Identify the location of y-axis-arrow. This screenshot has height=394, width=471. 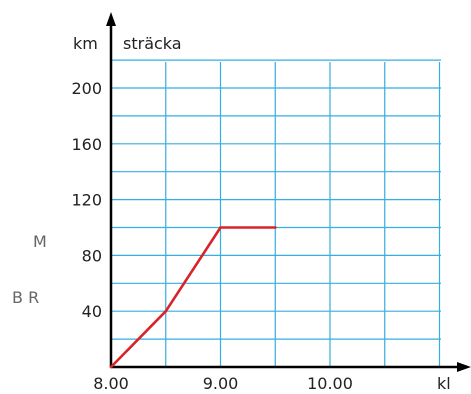
(111, 19).